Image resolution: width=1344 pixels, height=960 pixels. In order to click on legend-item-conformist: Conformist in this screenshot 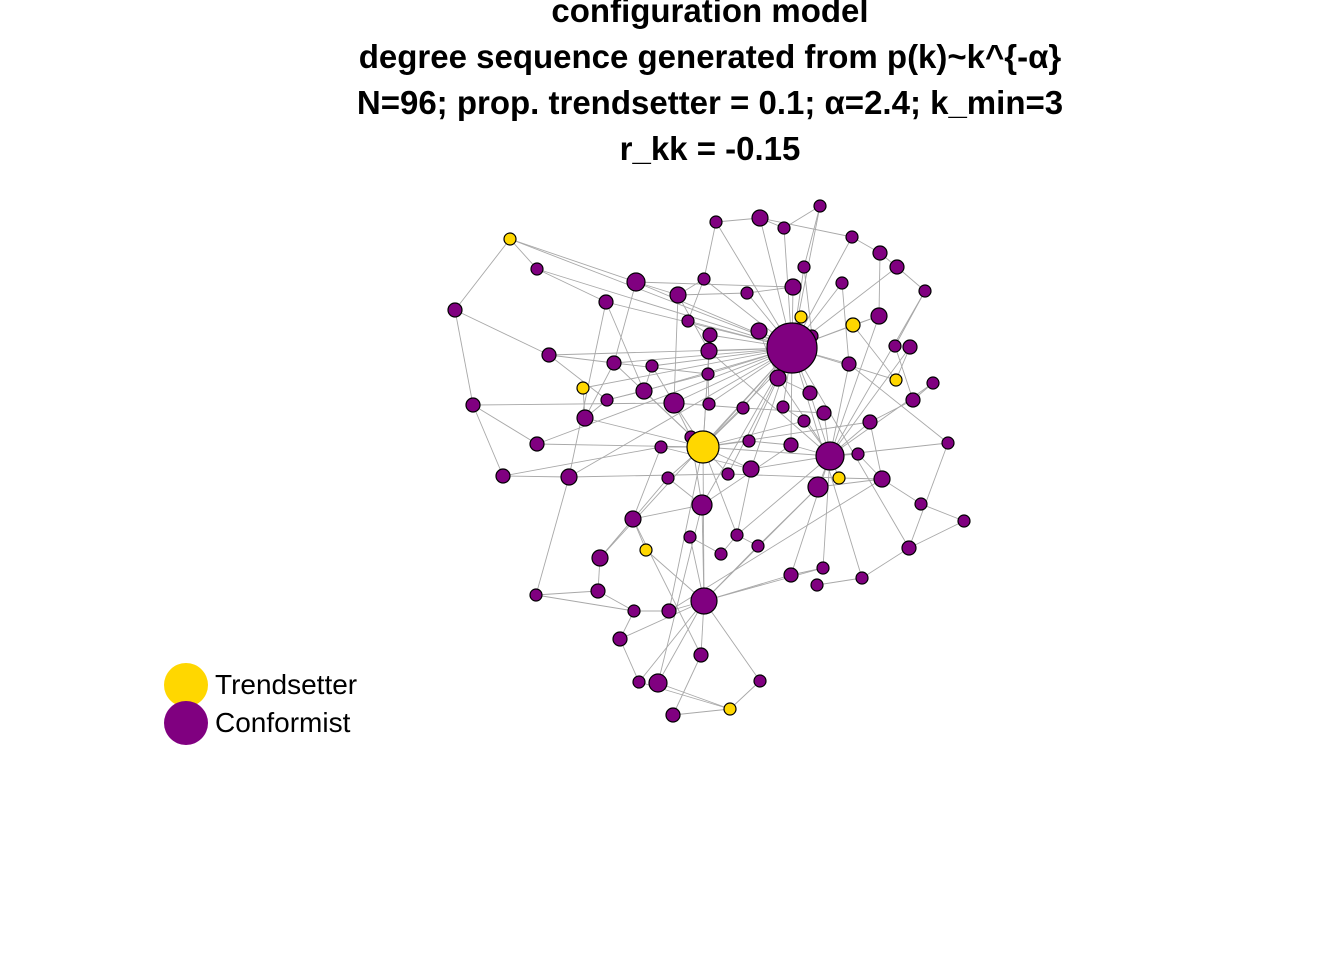, I will do `click(260, 723)`.